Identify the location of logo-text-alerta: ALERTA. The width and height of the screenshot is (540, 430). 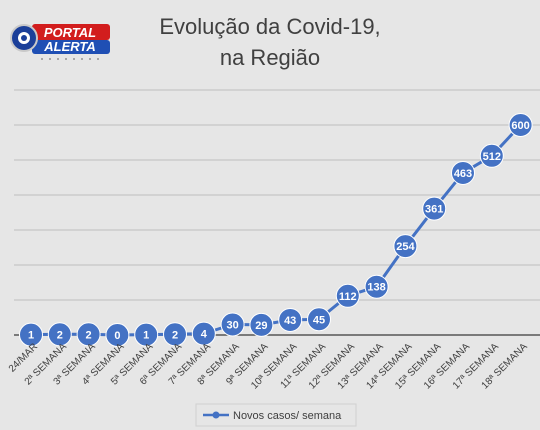
(69, 46).